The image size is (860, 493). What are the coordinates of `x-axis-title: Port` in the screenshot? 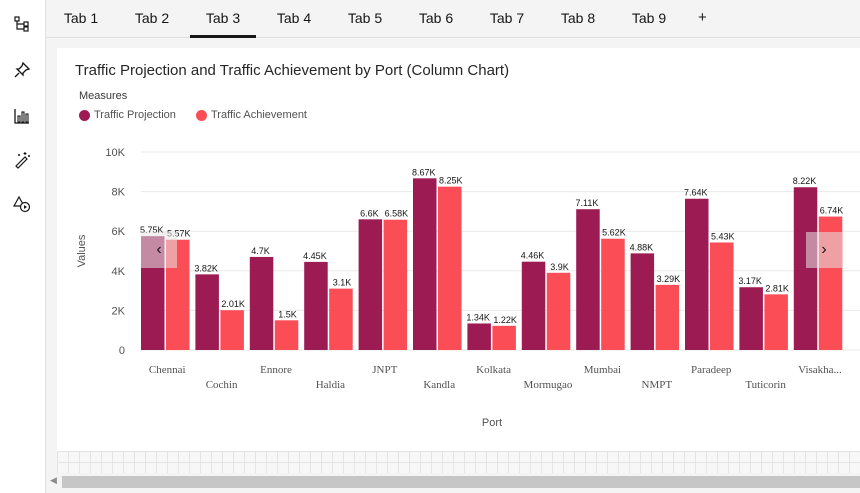 It's located at (492, 423).